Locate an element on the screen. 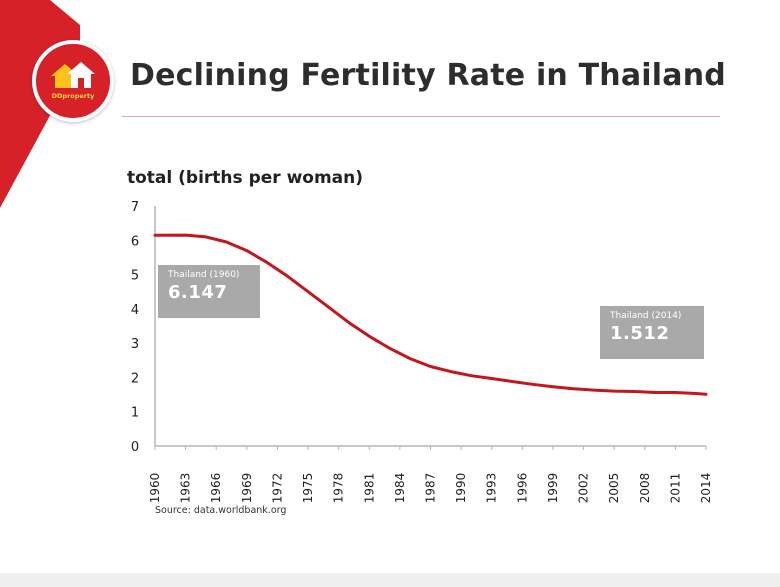  callout-2014-label: Thailand (2014) is located at coordinates (646, 316).